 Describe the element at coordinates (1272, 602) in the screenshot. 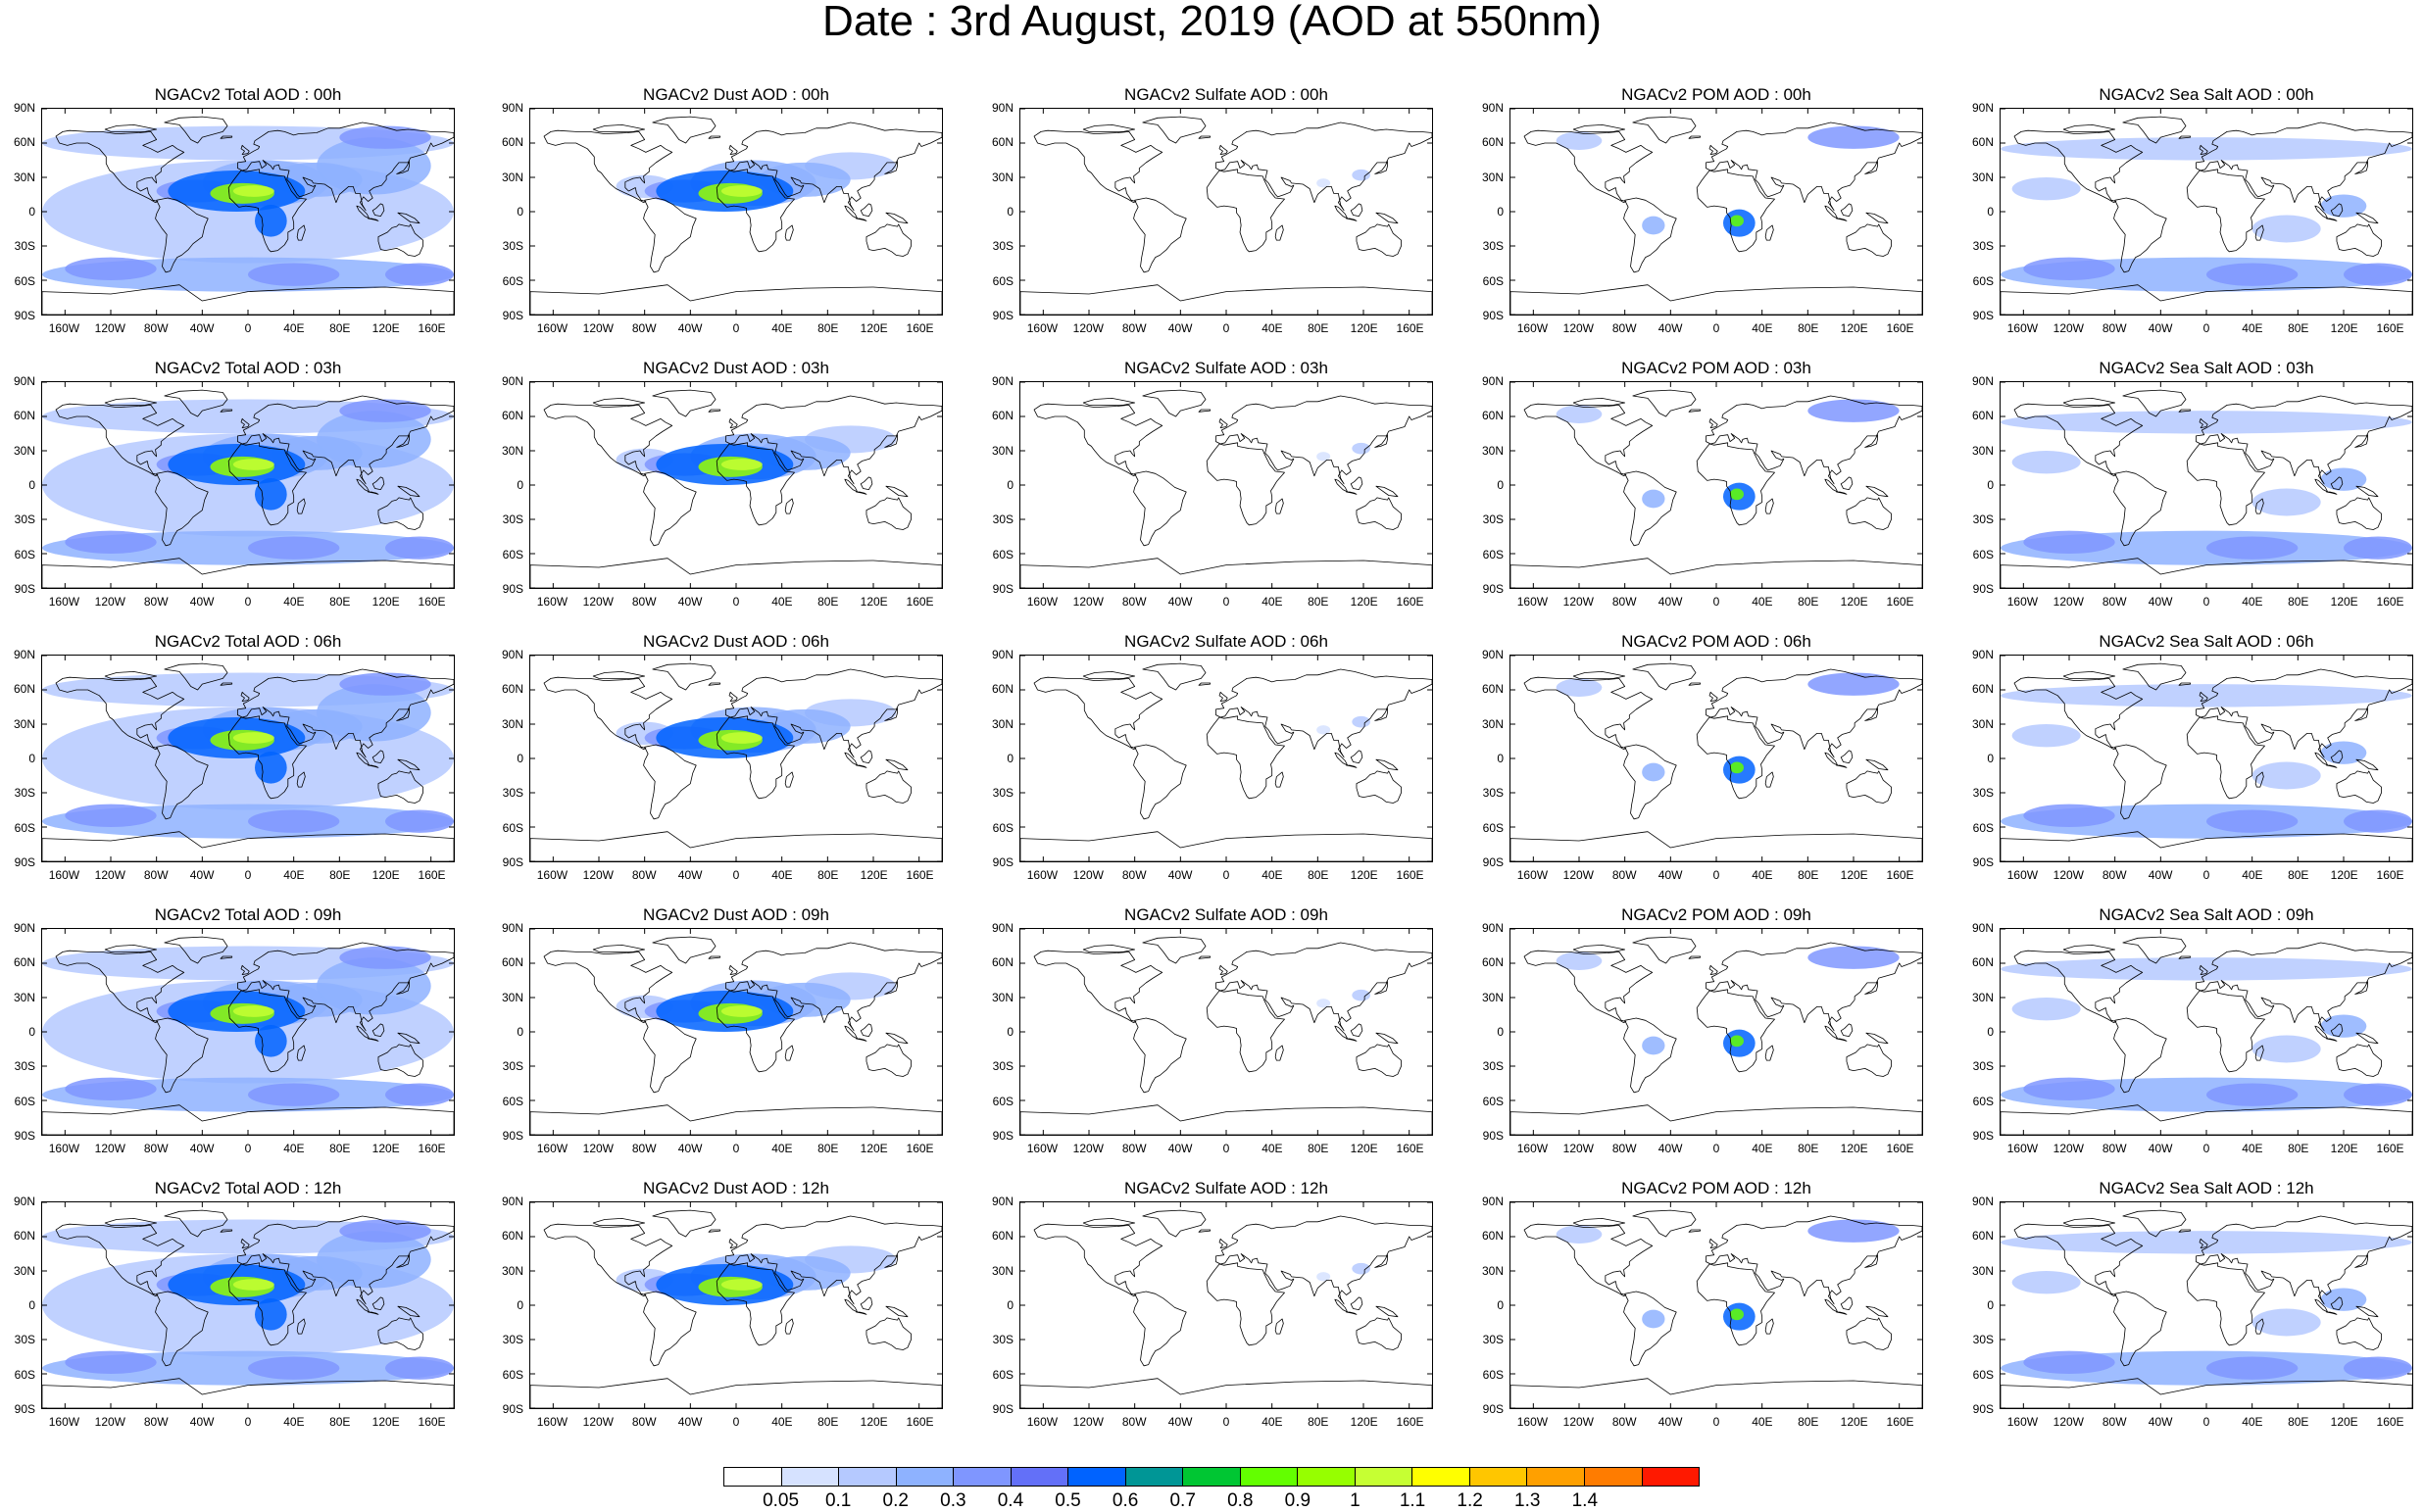

I see `lon-label: 40E` at that location.